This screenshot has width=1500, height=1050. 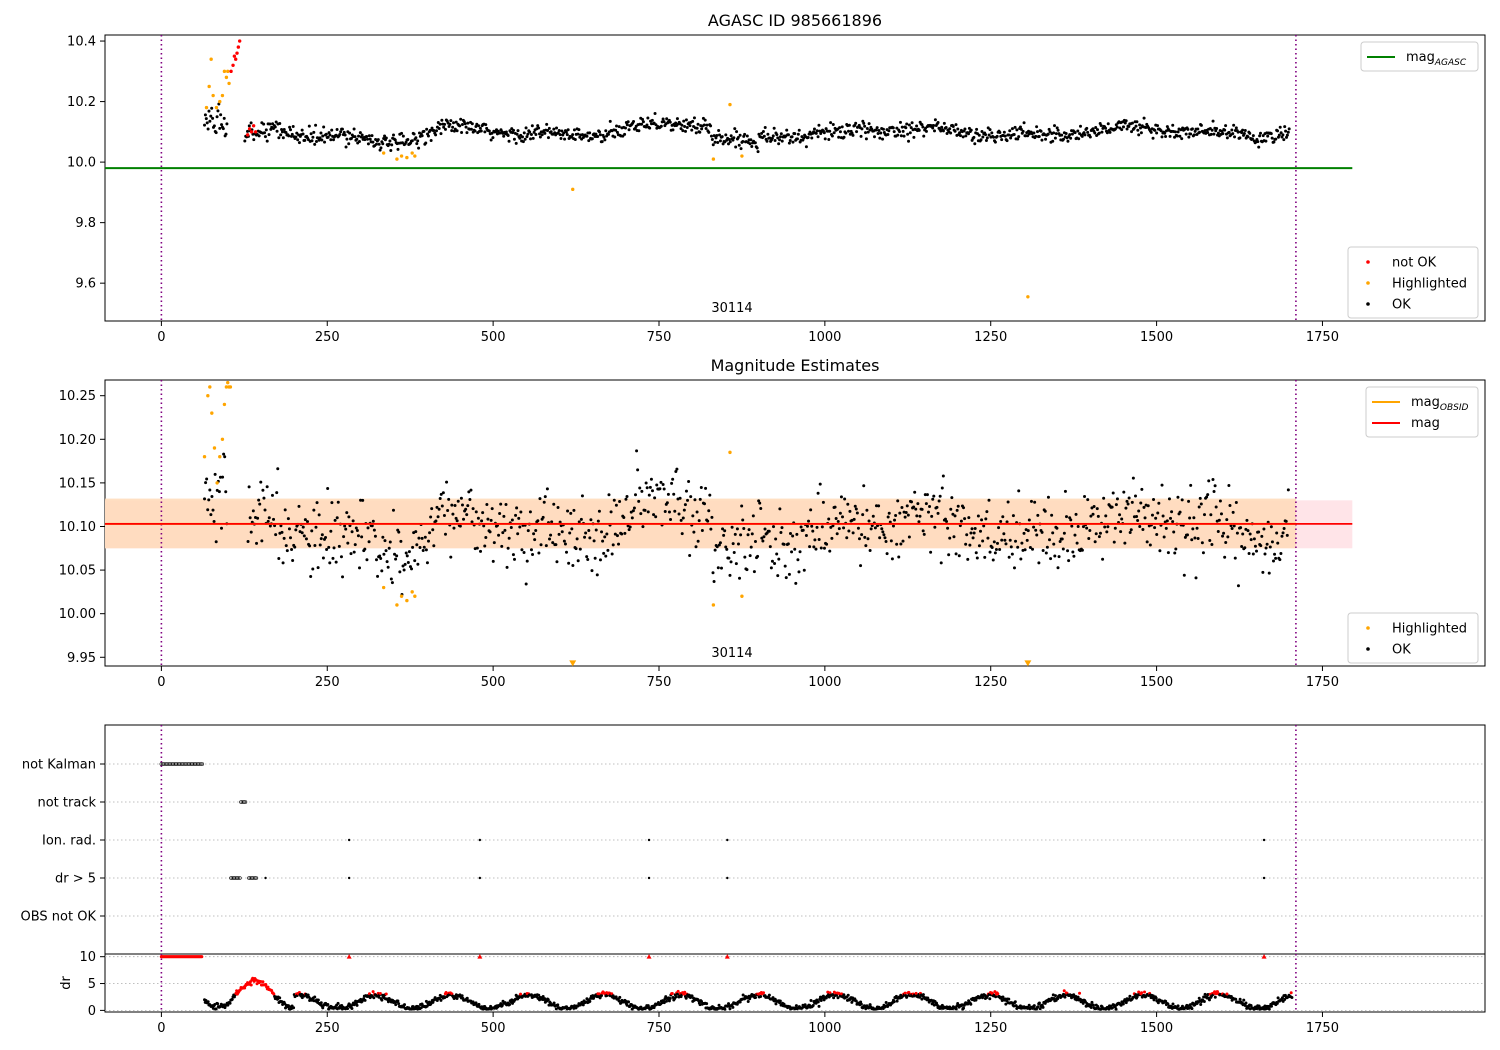 I want to click on highlighted-point, so click(x=407, y=157).